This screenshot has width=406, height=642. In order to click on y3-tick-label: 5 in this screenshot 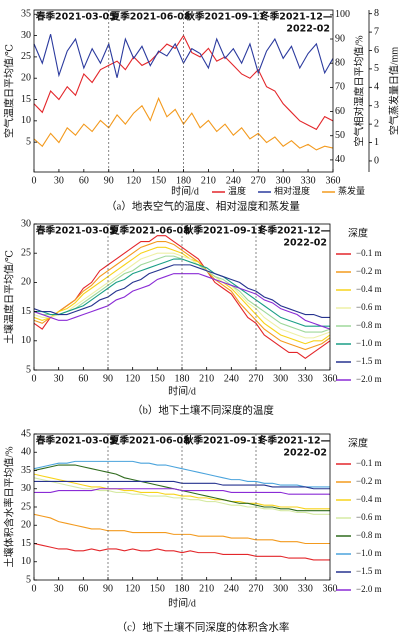, I will do `click(376, 68)`.